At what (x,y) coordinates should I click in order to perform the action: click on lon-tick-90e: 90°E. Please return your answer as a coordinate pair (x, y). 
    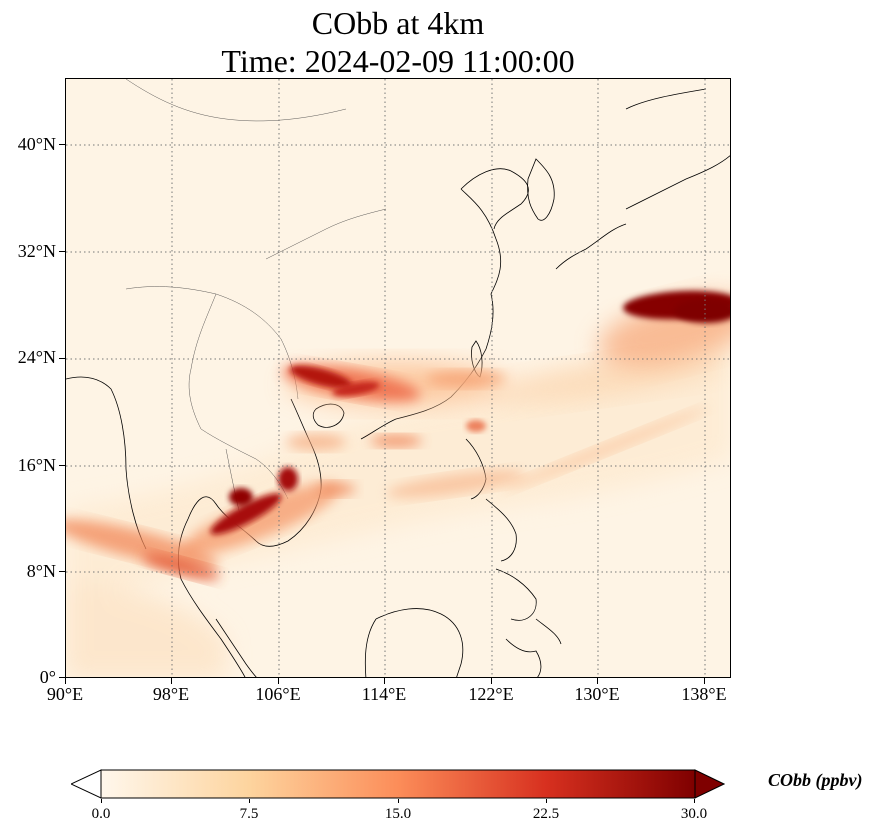
    Looking at the image, I should click on (65, 694).